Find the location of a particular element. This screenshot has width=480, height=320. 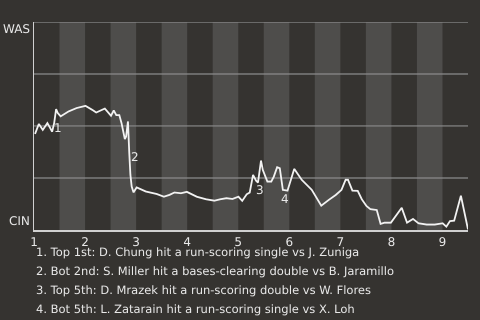

text: CIN is located at coordinates (19, 221).